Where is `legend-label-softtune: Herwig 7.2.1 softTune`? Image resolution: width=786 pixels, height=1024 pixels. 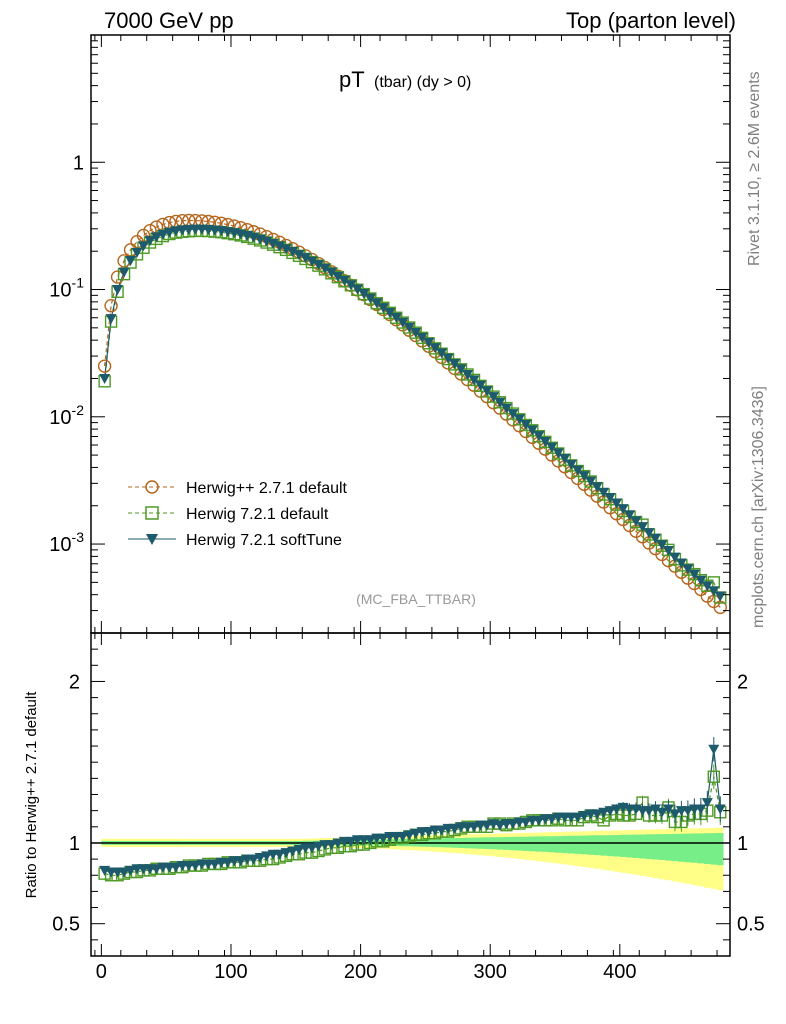 legend-label-softtune: Herwig 7.2.1 softTune is located at coordinates (264, 540).